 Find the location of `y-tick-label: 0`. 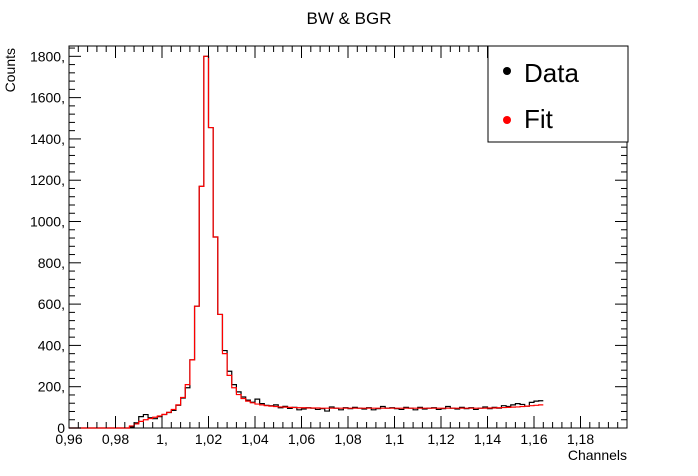

y-tick-label: 0 is located at coordinates (61, 428).